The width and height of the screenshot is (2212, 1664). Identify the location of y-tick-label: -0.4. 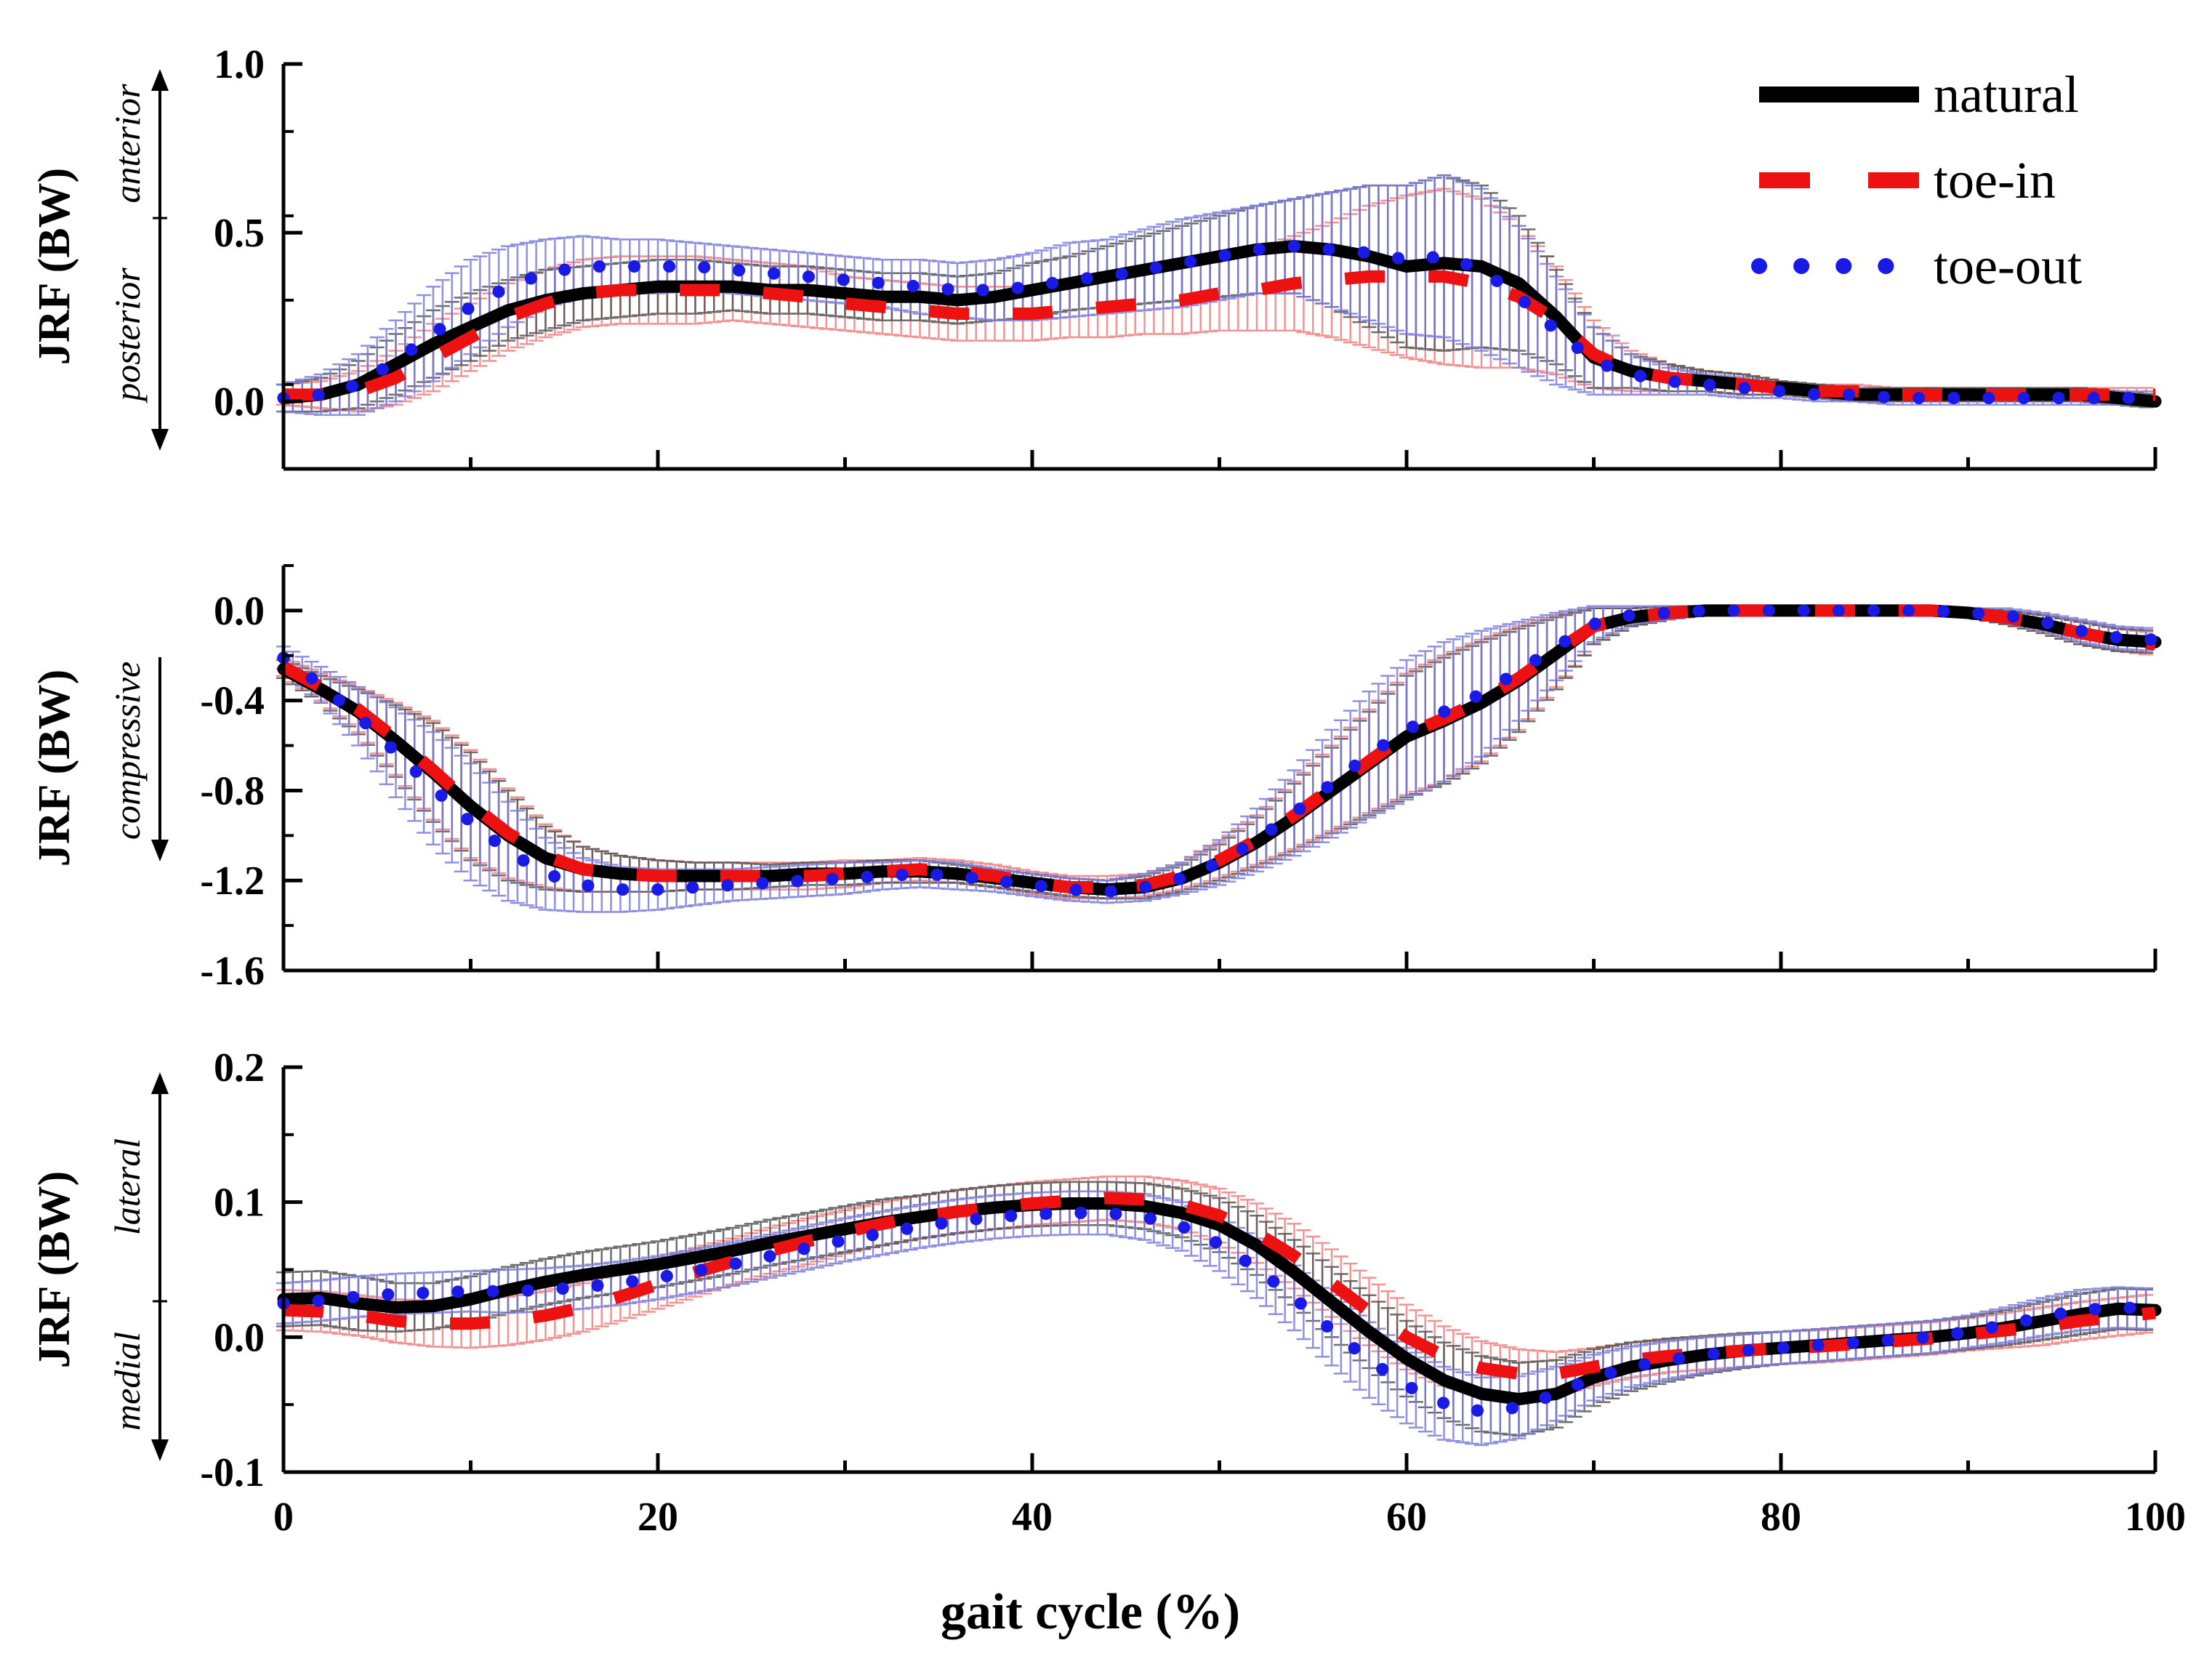
(232, 701).